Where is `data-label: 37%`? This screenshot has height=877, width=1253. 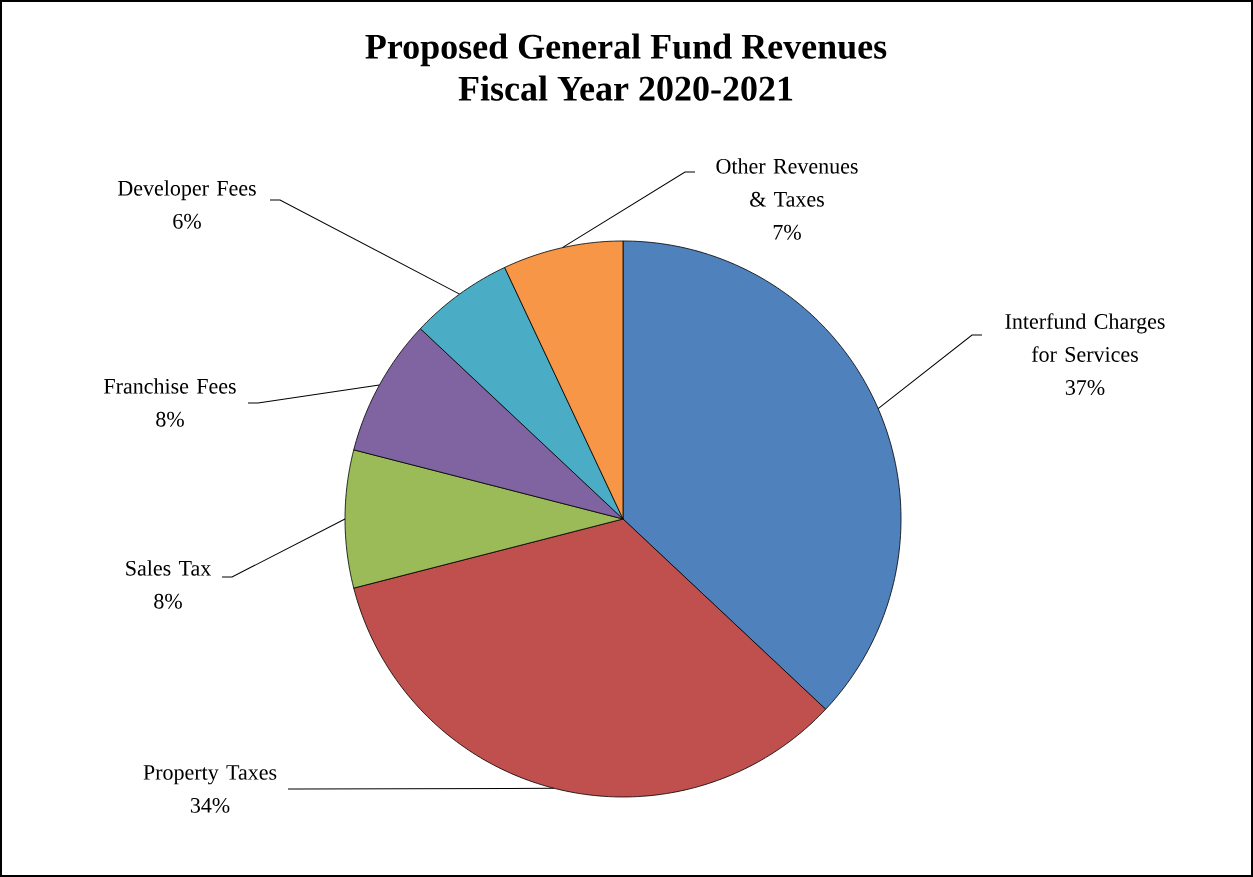
data-label: 37% is located at coordinates (1085, 387).